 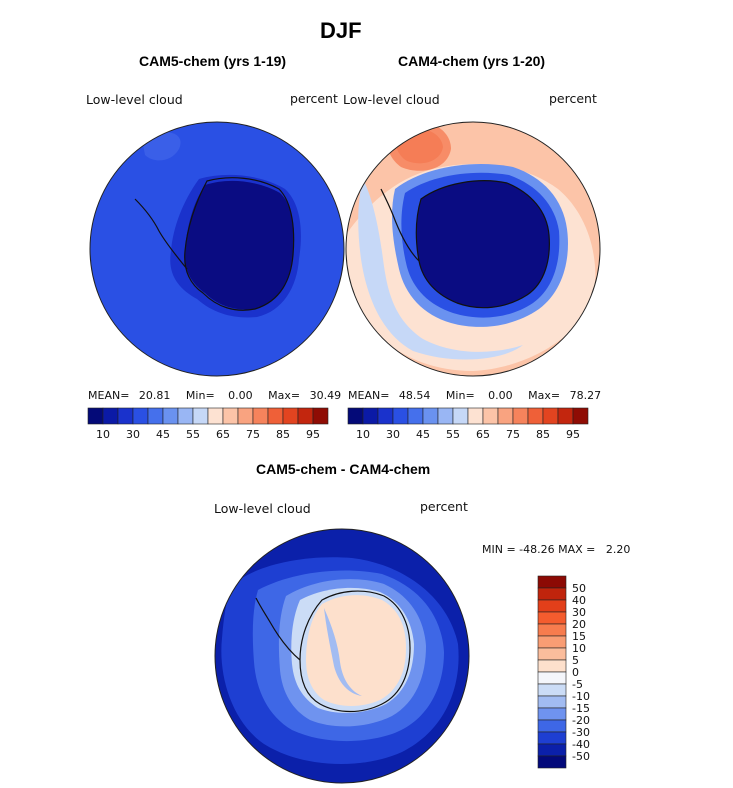 I want to click on diff-units-label: percent, so click(x=444, y=506).